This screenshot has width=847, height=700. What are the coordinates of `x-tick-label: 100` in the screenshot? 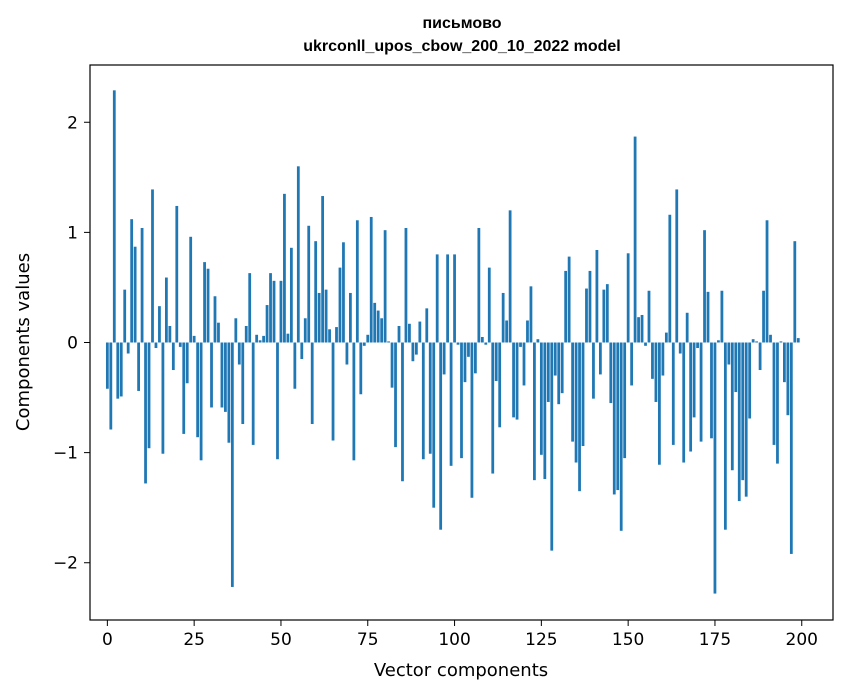 It's located at (454, 640).